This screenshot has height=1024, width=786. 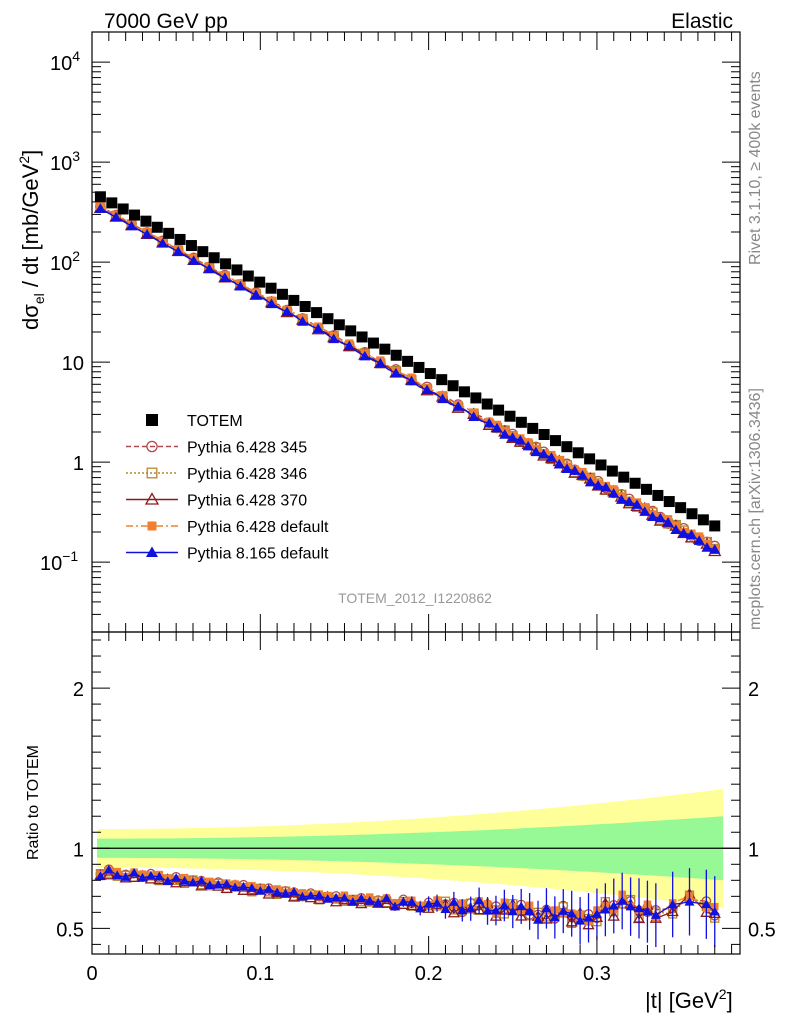 I want to click on ratio-data, so click(x=407, y=906).